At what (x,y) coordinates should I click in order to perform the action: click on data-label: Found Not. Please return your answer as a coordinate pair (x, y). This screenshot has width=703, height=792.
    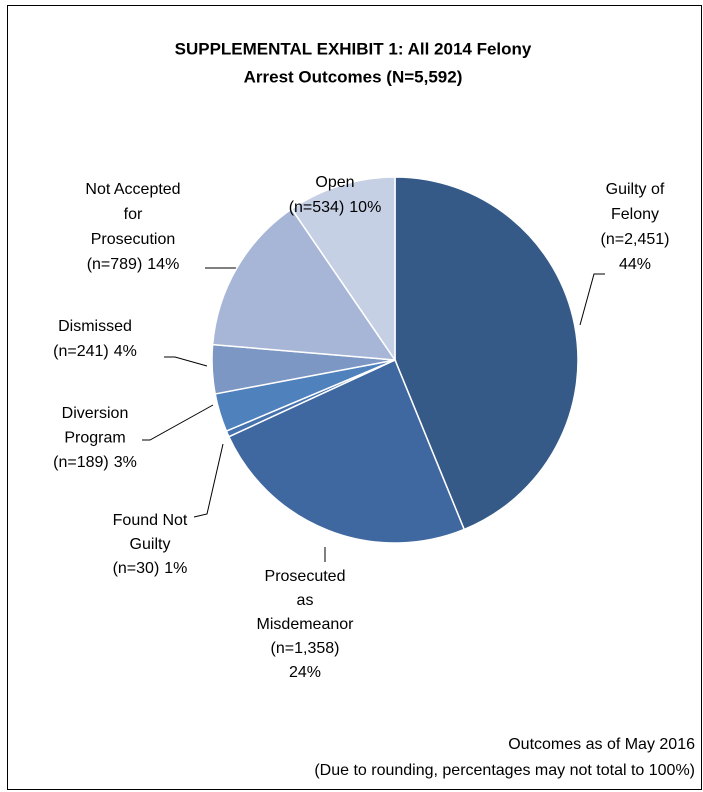
    Looking at the image, I should click on (150, 520).